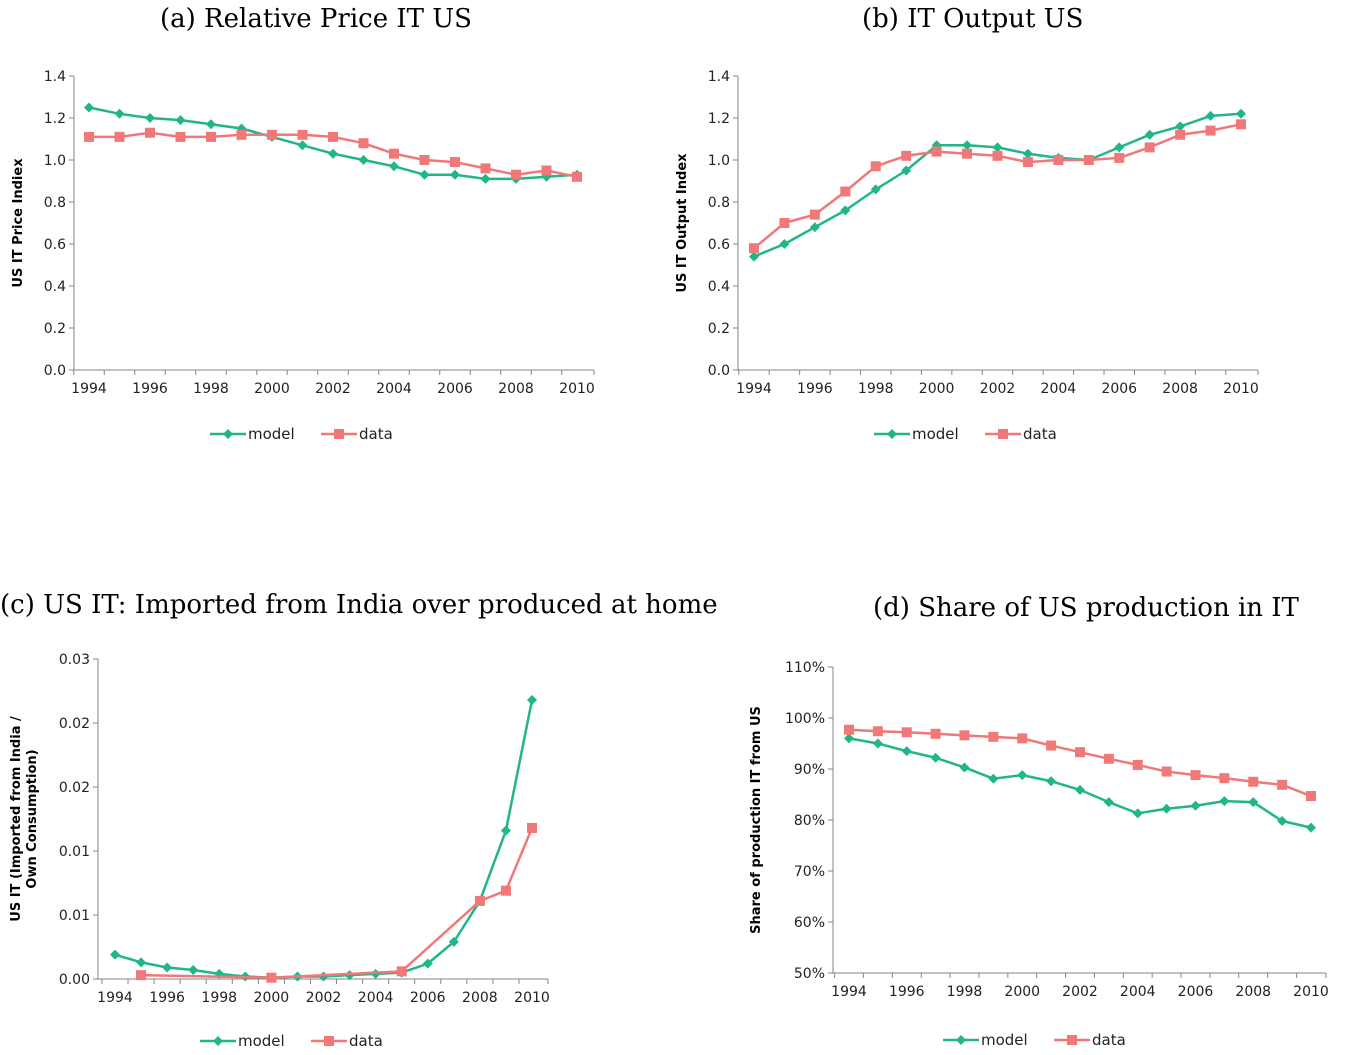  I want to click on y-tick-label: 1.2, so click(719, 119).